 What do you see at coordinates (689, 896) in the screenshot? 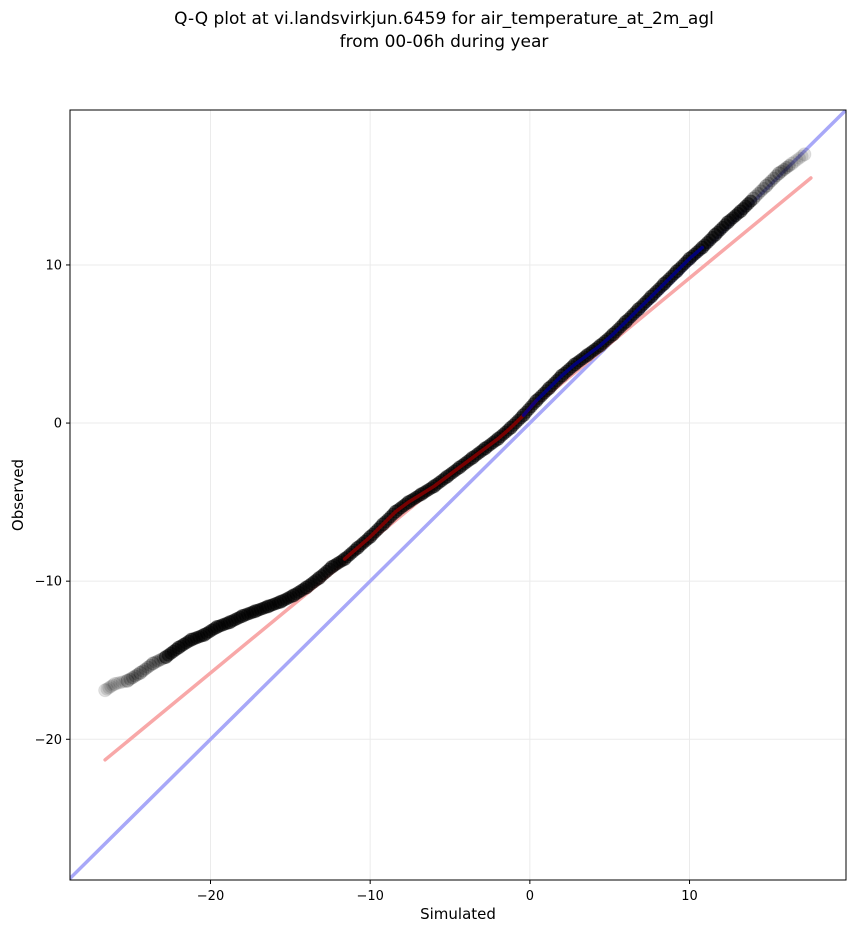
I see `x-tick-label: 10` at bounding box center [689, 896].